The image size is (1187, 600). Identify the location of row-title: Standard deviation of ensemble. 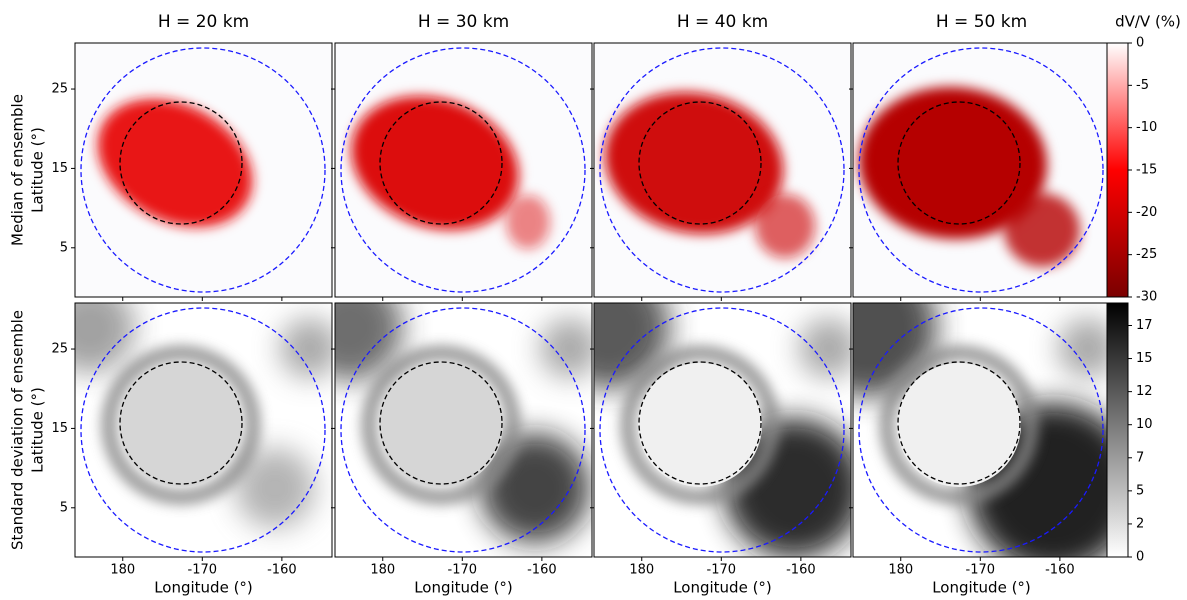
(18, 430).